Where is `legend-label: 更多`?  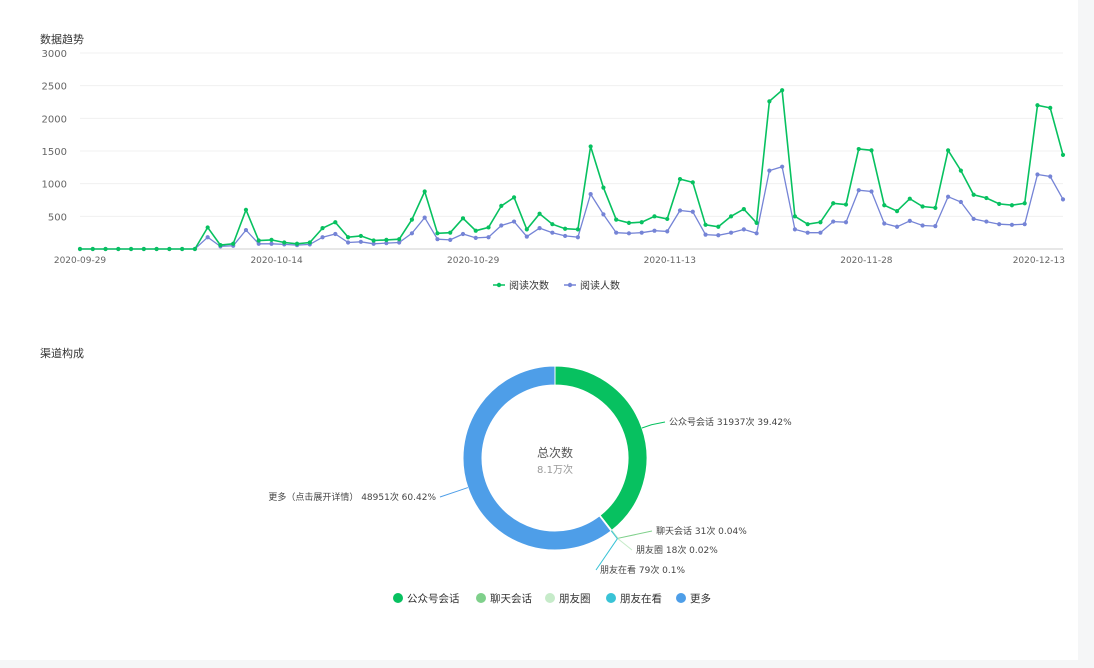 legend-label: 更多 is located at coordinates (700, 598).